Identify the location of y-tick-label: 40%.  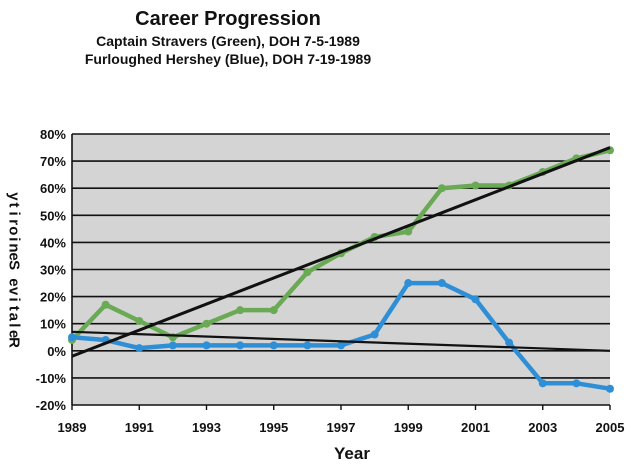
(53, 242).